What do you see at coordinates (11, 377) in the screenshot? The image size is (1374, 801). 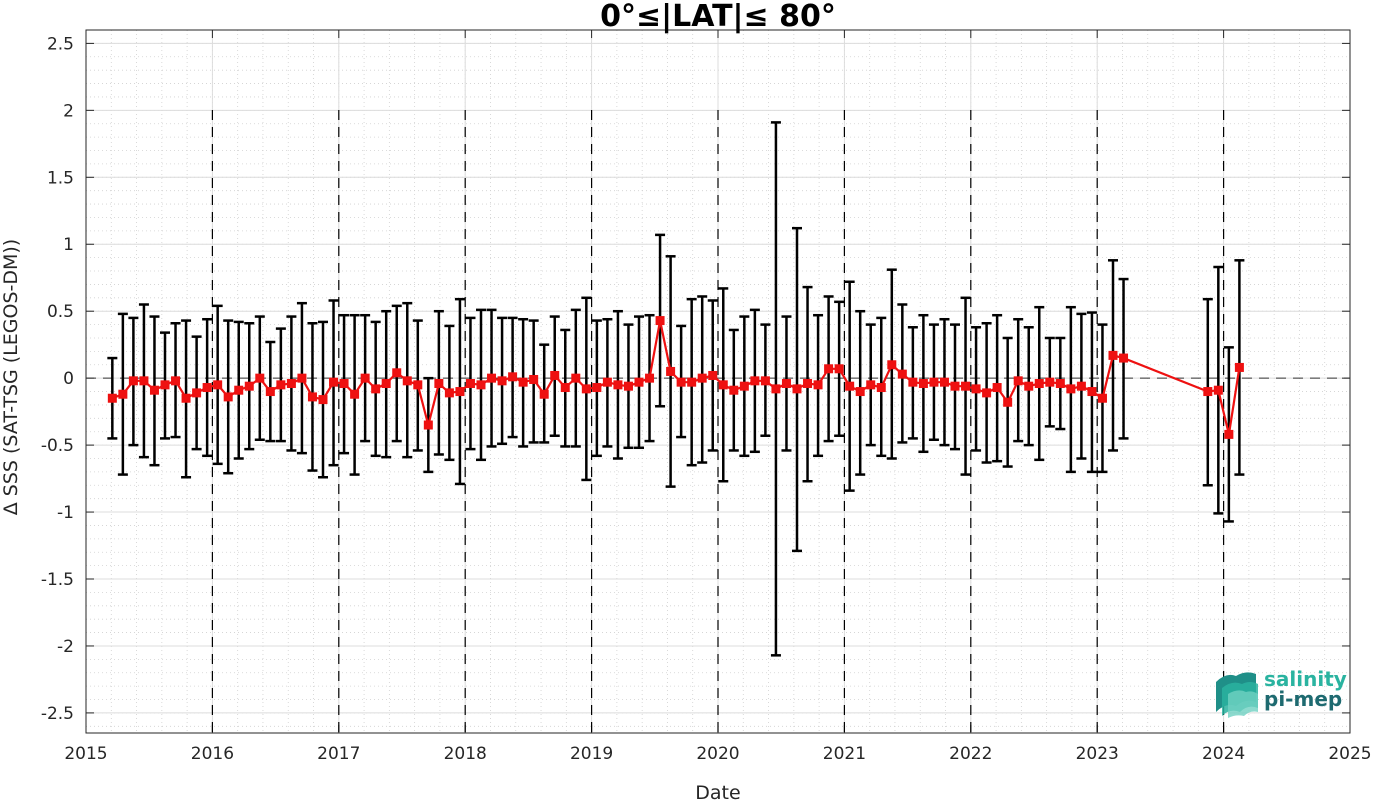 I see `y-axis-title: Δ SSS (SAT-TSG (LEGOS-DM))` at bounding box center [11, 377].